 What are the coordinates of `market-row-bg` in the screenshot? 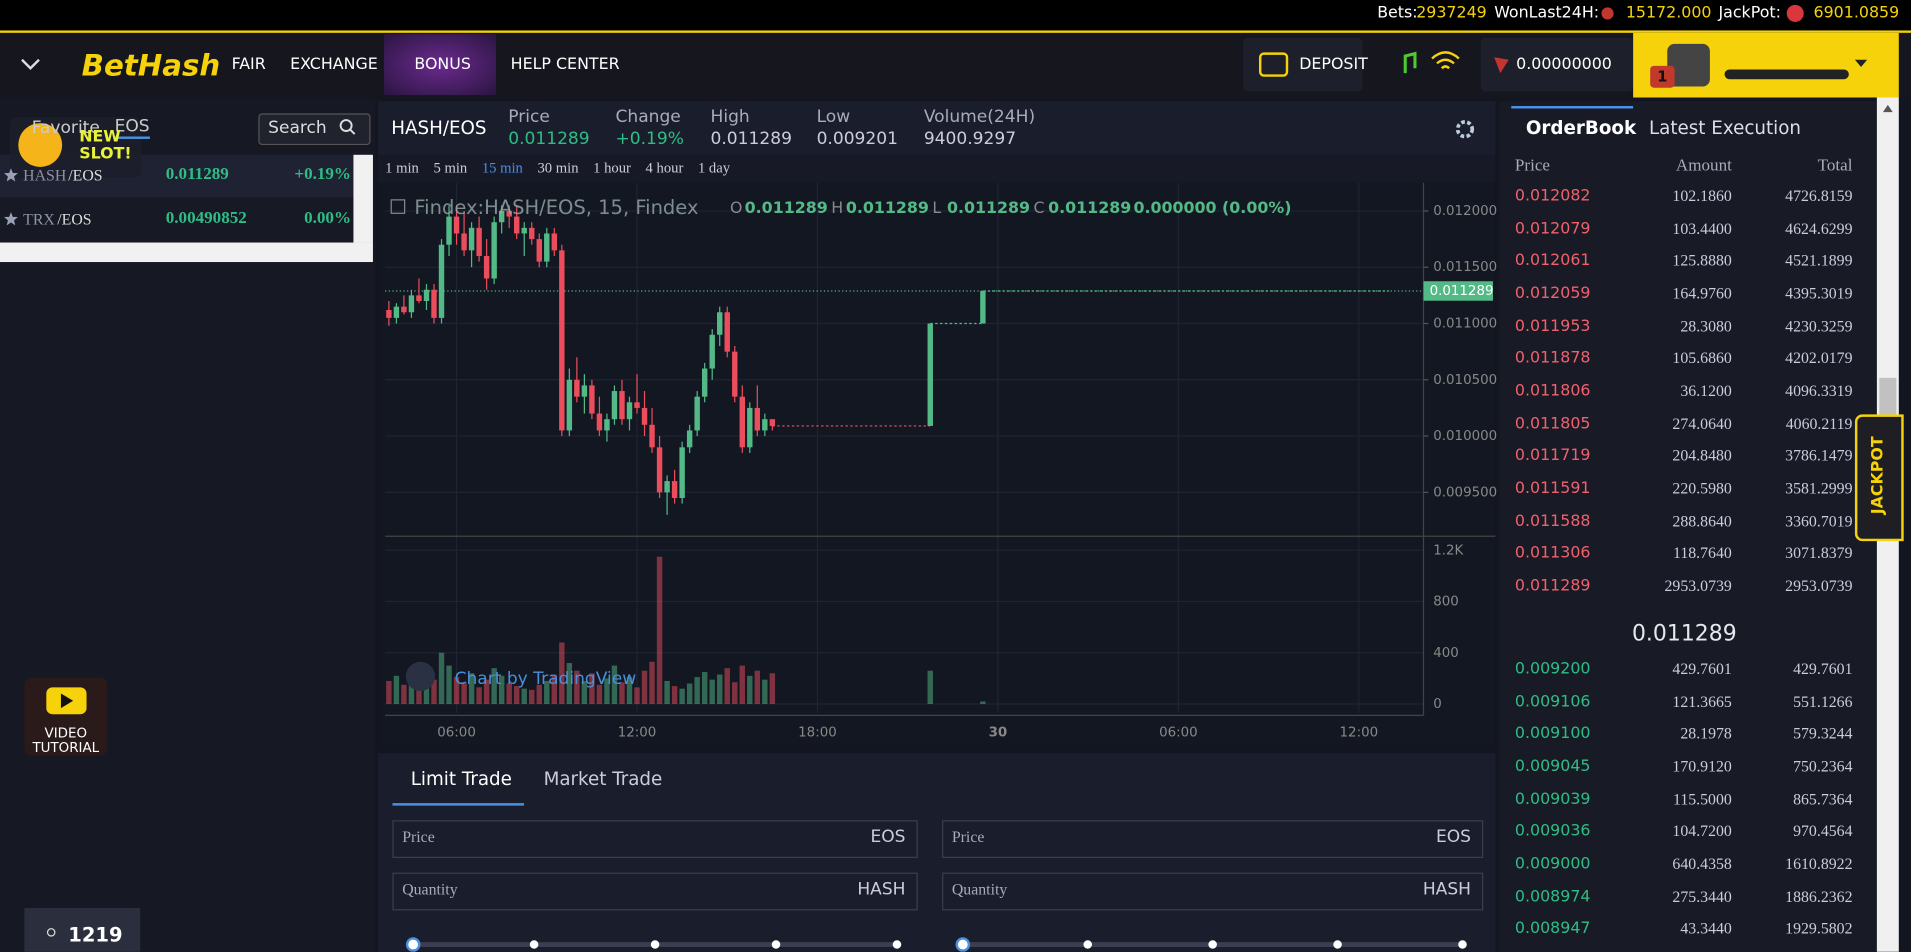 It's located at (177, 220).